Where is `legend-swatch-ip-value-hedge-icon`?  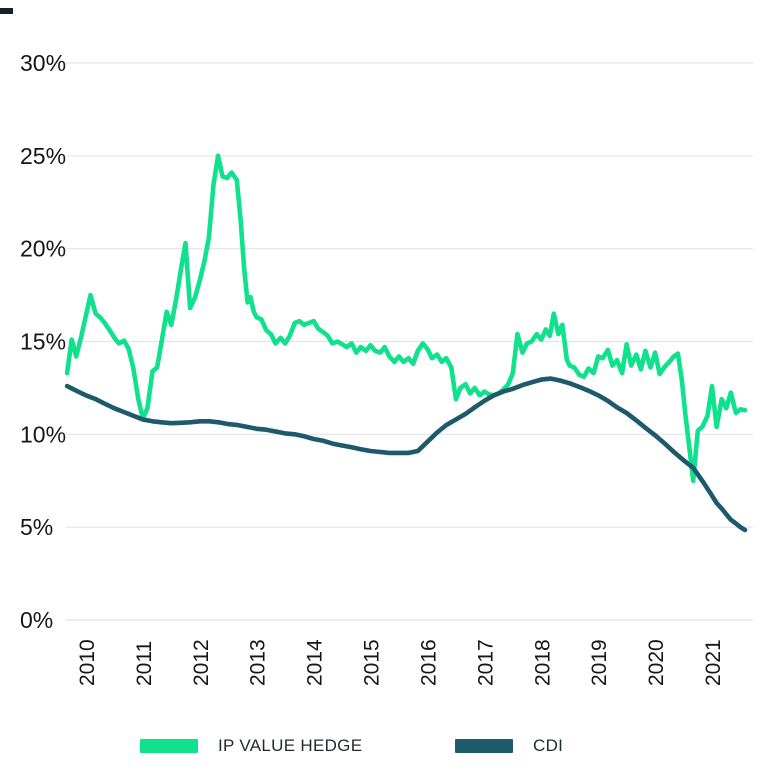
legend-swatch-ip-value-hedge-icon is located at coordinates (169, 746).